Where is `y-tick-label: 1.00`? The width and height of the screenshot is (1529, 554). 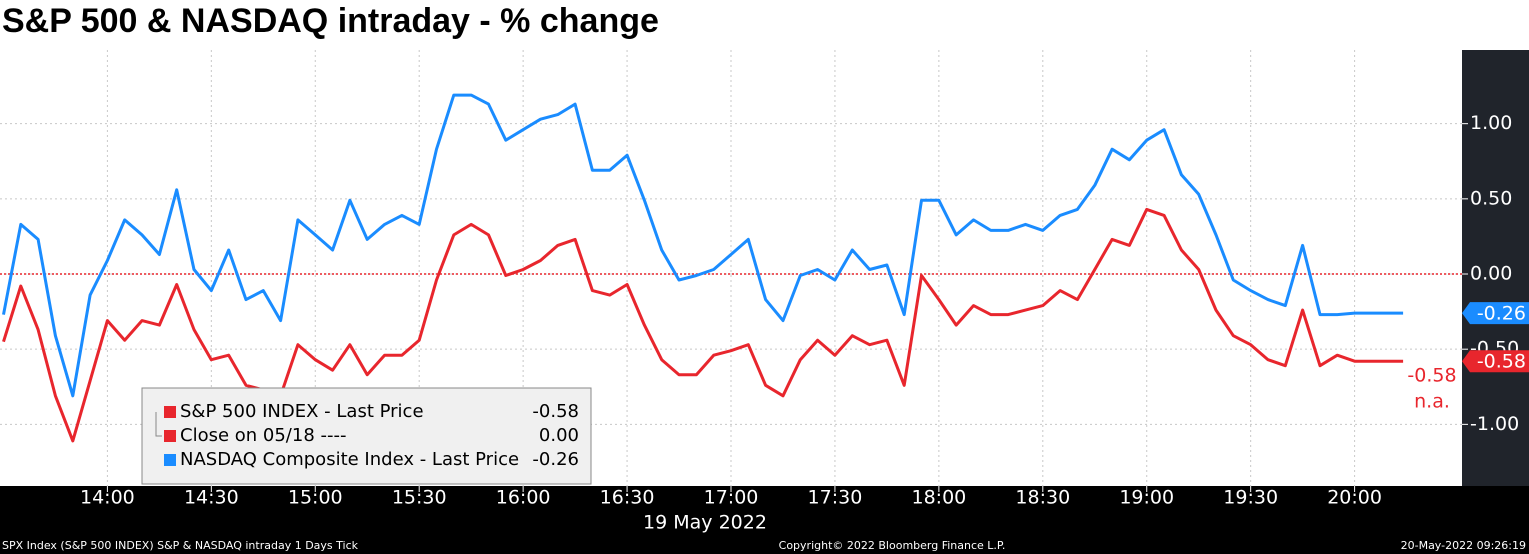 y-tick-label: 1.00 is located at coordinates (1491, 123).